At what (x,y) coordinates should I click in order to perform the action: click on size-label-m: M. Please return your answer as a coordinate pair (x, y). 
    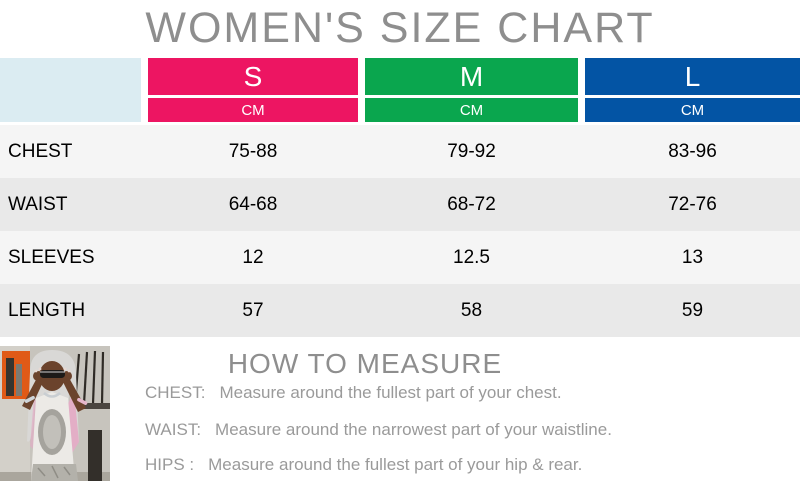
    Looking at the image, I should click on (471, 76).